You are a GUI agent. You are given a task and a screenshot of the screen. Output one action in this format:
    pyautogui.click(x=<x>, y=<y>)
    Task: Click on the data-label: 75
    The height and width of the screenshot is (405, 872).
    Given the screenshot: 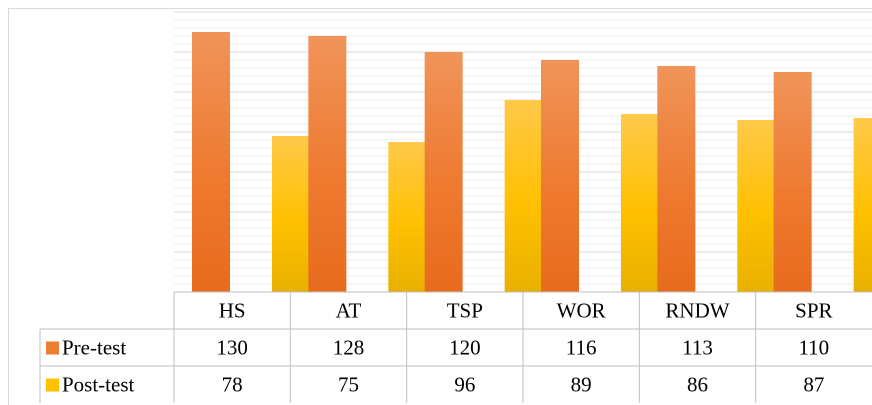 What is the action you would take?
    pyautogui.click(x=348, y=385)
    